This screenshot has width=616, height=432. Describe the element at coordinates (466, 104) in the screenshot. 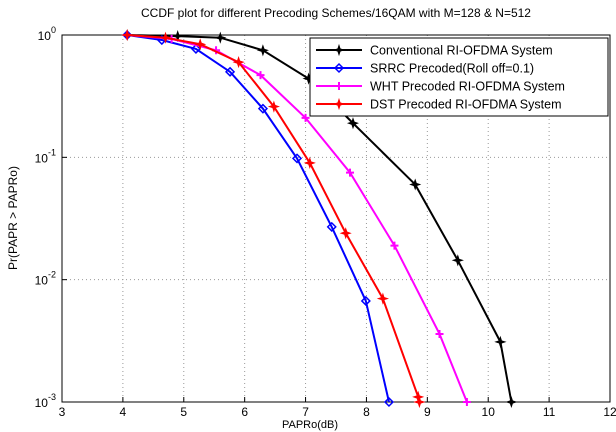

I see `legend-label: DST Precoded RI-OFDMA System` at that location.